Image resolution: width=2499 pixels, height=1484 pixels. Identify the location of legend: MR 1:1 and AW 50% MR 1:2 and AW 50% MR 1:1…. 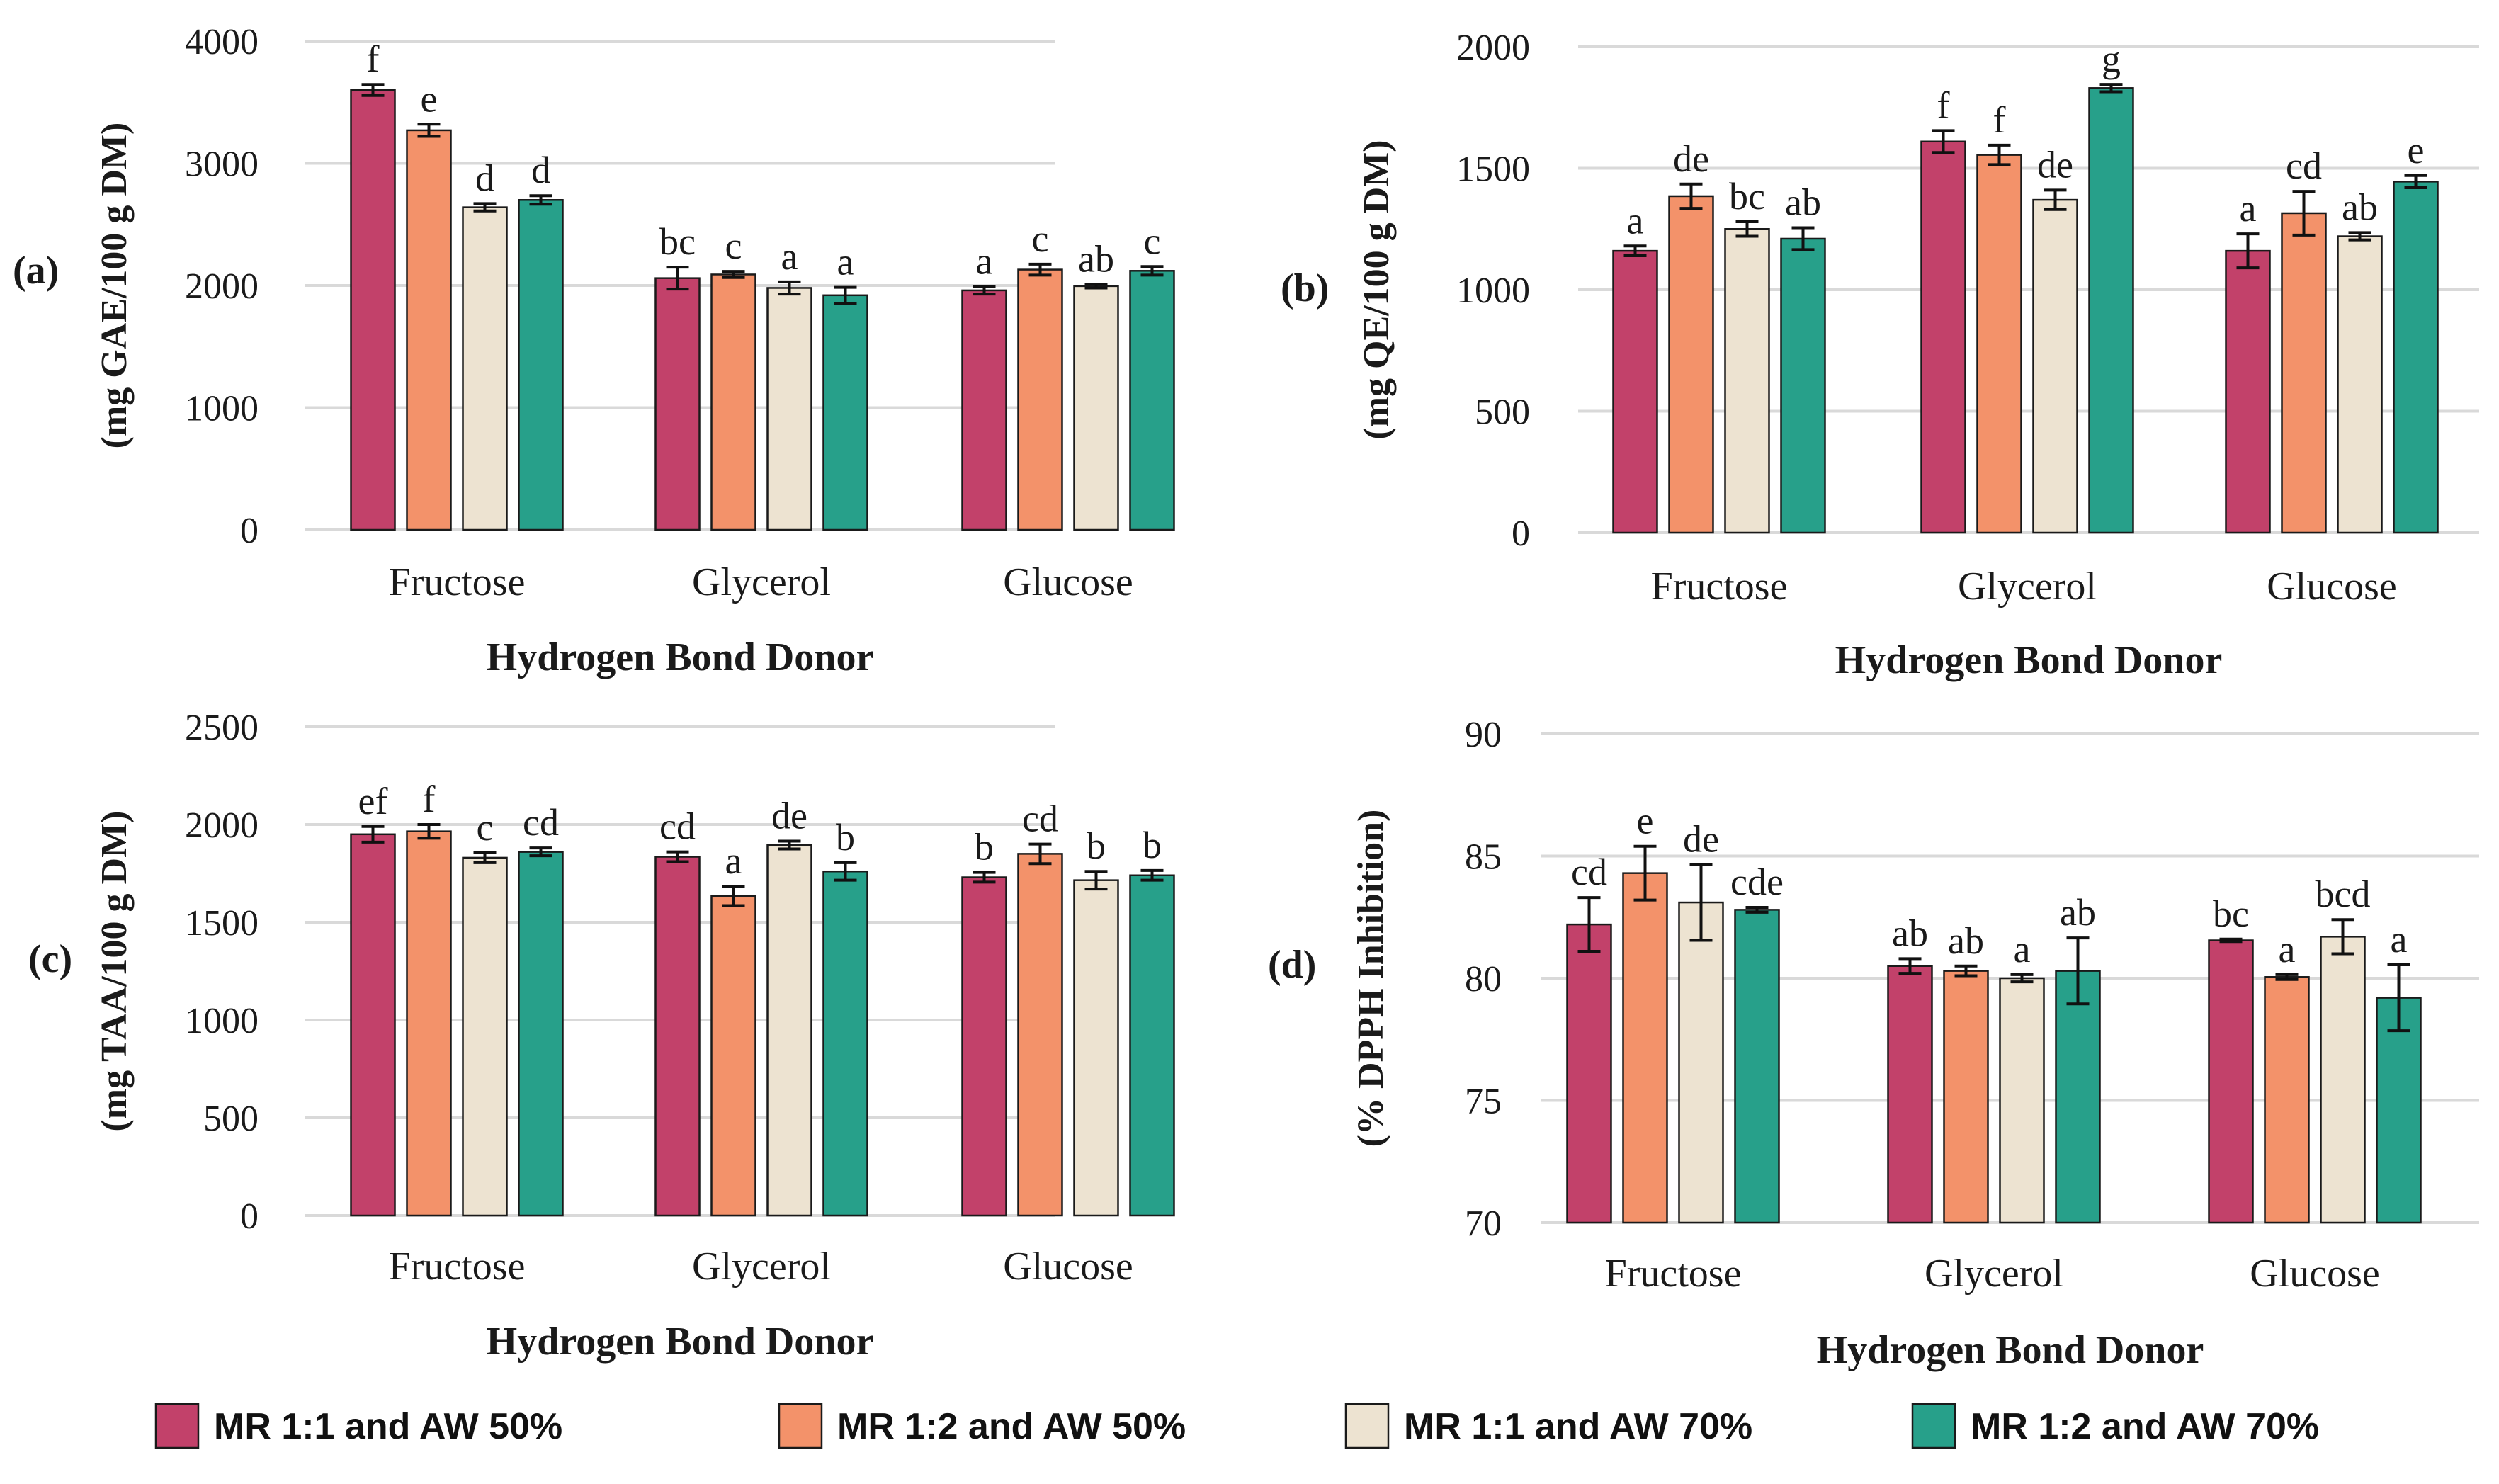
(1237, 1426).